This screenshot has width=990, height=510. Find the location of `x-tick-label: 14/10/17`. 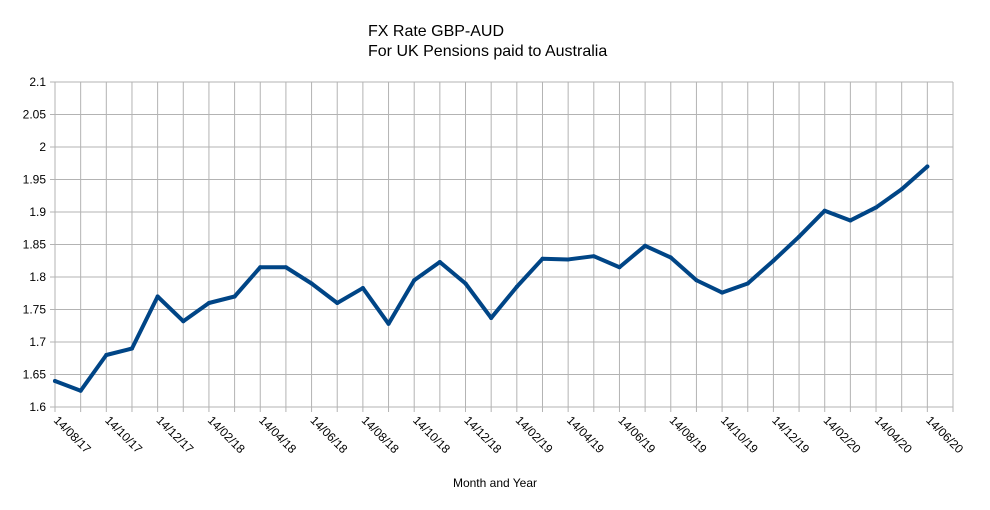

x-tick-label: 14/10/17 is located at coordinates (123, 434).